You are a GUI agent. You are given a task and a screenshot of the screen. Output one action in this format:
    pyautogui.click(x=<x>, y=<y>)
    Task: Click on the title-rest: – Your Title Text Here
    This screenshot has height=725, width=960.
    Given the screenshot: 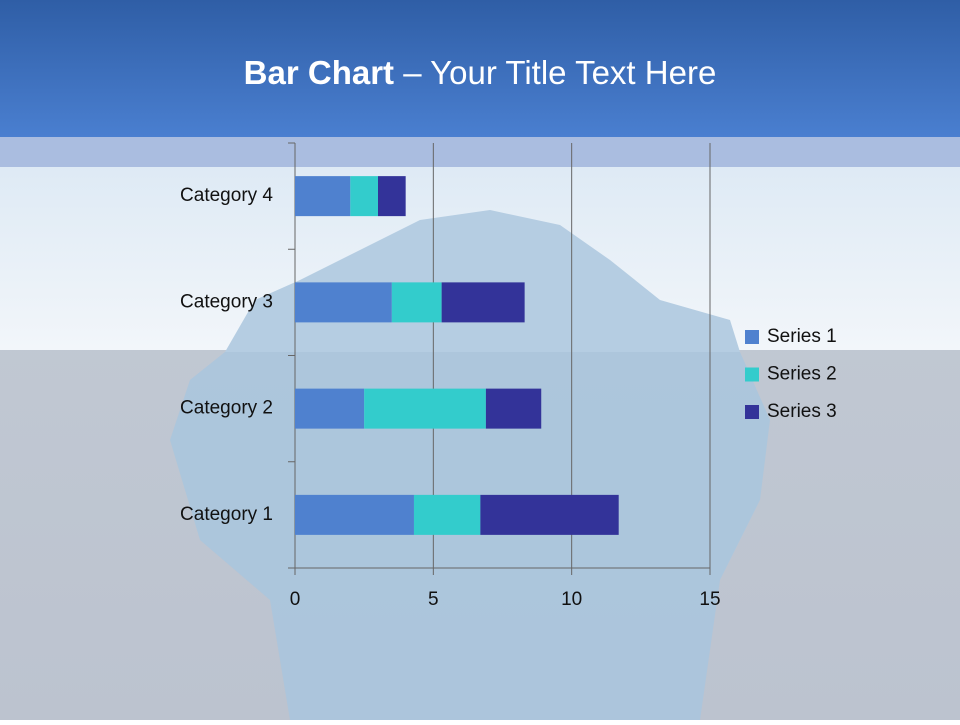 What is the action you would take?
    pyautogui.click(x=559, y=72)
    